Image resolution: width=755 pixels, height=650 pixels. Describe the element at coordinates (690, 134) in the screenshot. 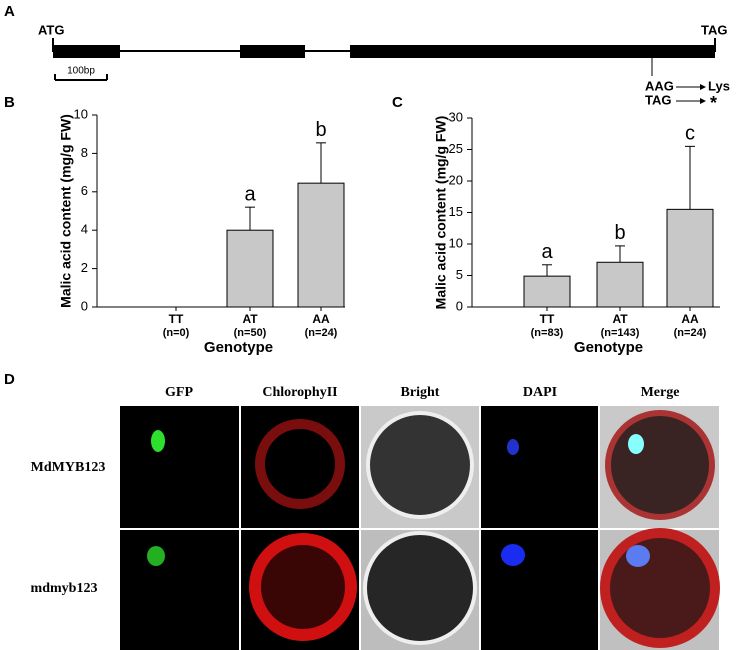

I see `significance-label: c` at that location.